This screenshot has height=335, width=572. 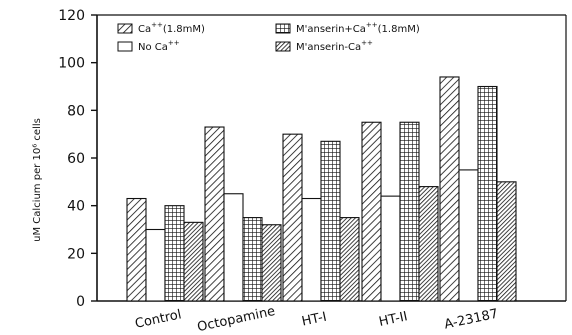 What do you see at coordinates (171, 28) in the screenshot?
I see `legend-label: Ca++(1.8mM)` at bounding box center [171, 28].